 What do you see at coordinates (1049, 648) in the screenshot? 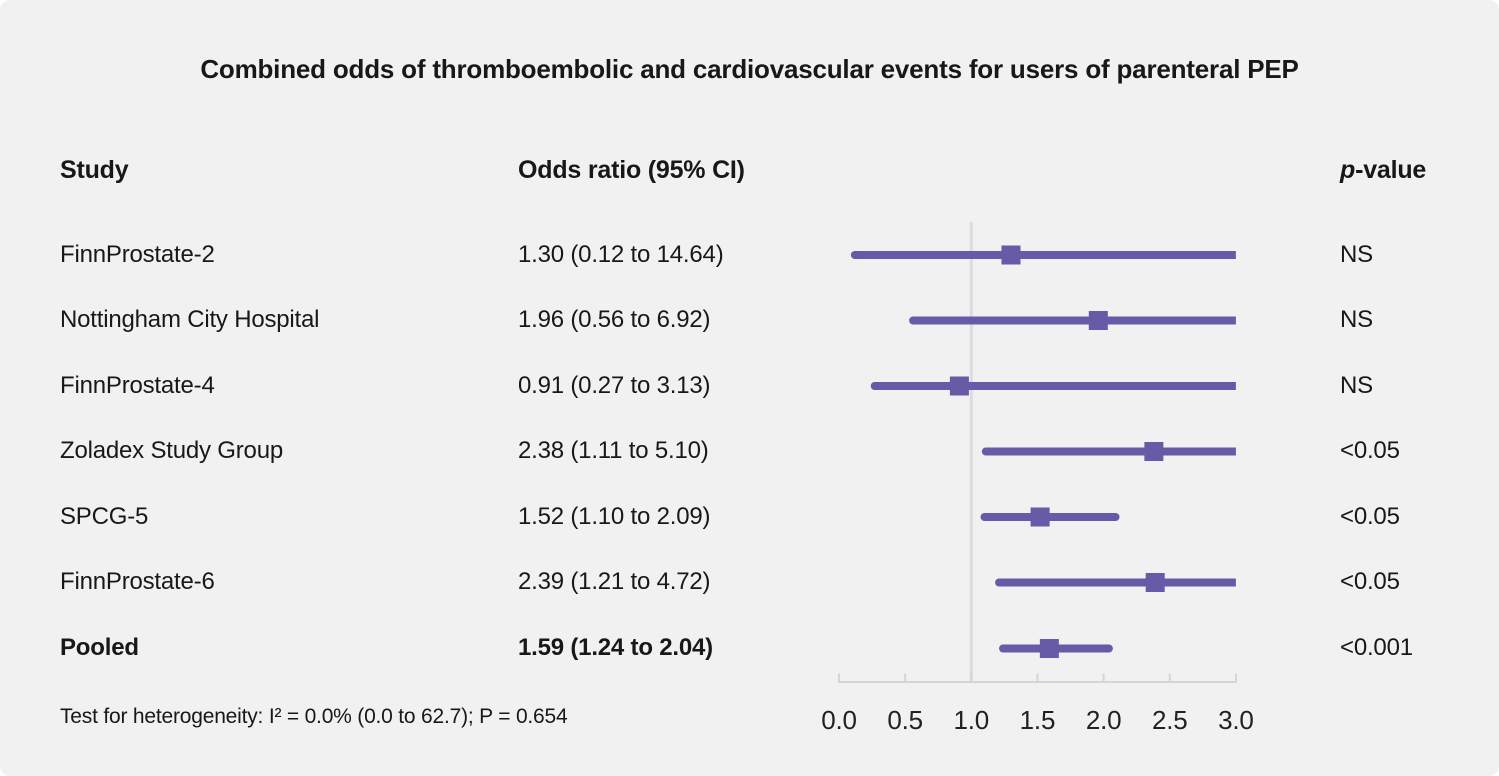
I see `pooled-or-marker` at bounding box center [1049, 648].